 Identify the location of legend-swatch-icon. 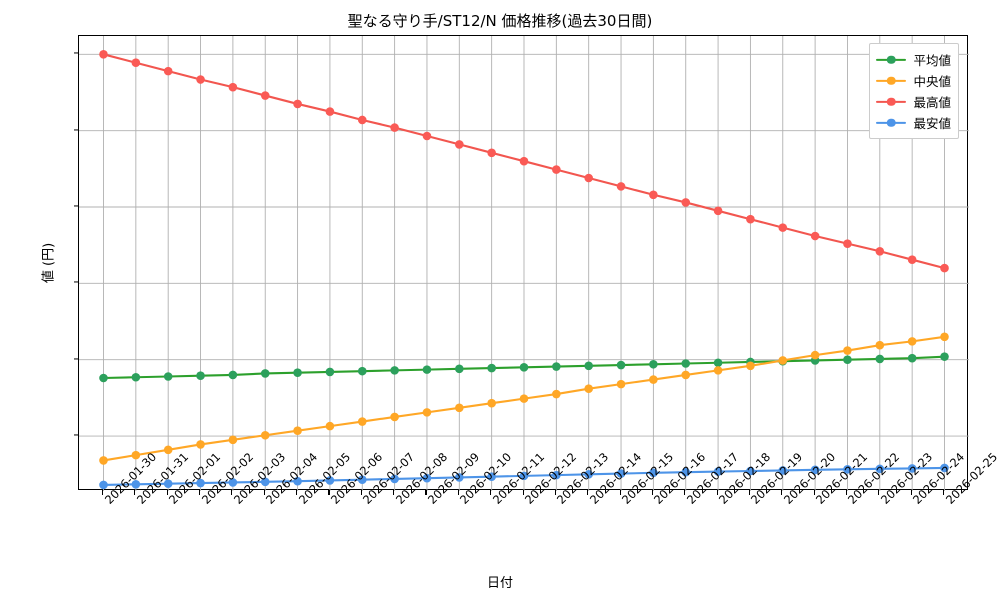
(891, 102).